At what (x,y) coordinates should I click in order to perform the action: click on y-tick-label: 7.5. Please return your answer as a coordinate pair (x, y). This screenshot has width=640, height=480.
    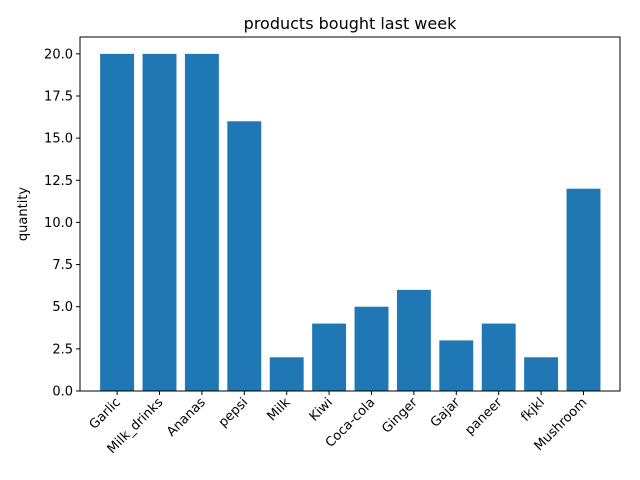
    Looking at the image, I should click on (62, 265).